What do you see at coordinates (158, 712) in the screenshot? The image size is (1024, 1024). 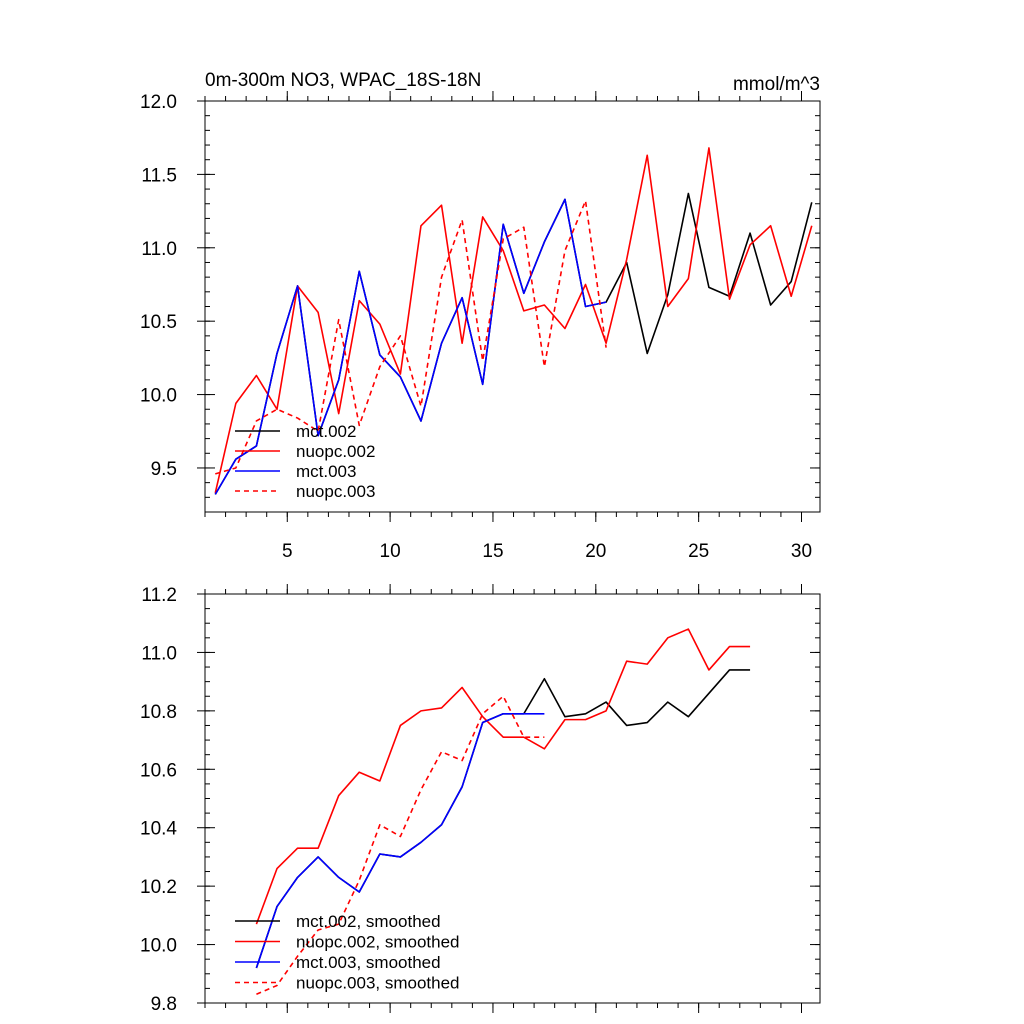 I see `y-tick-label: 10.8` at bounding box center [158, 712].